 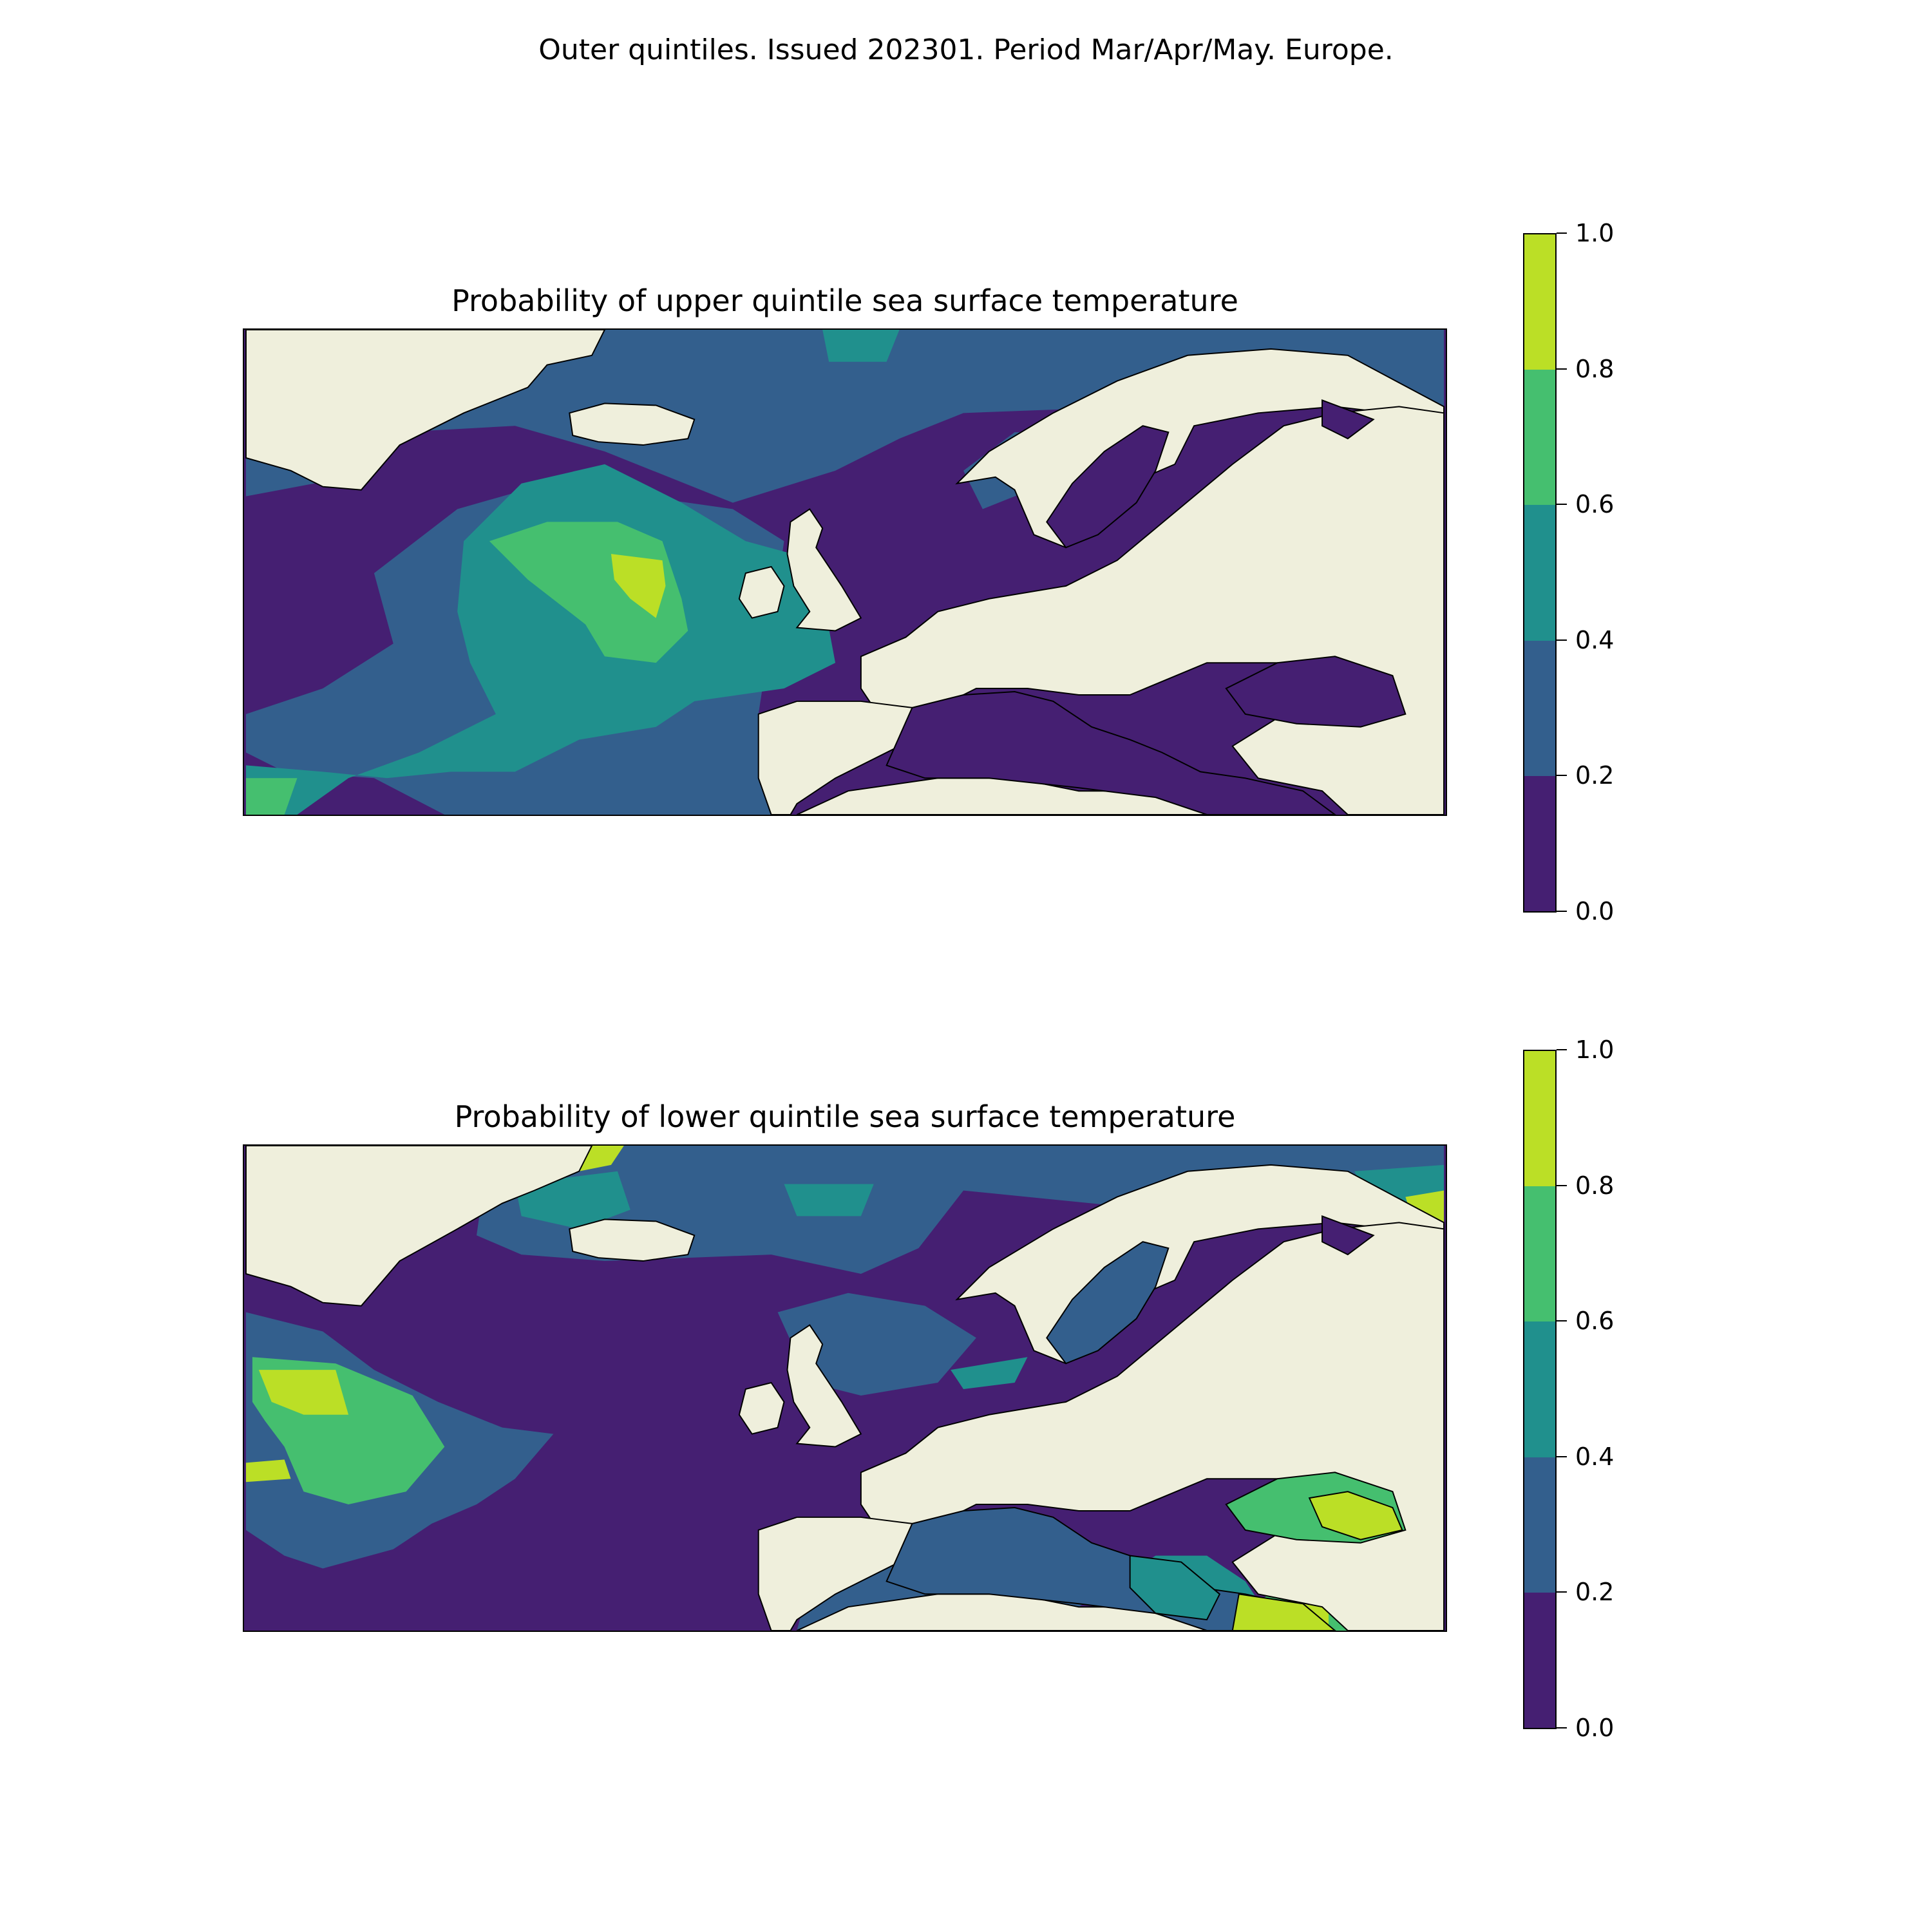 What do you see at coordinates (271, 796) in the screenshot?
I see `upper-band-0.6-0.8-corner` at bounding box center [271, 796].